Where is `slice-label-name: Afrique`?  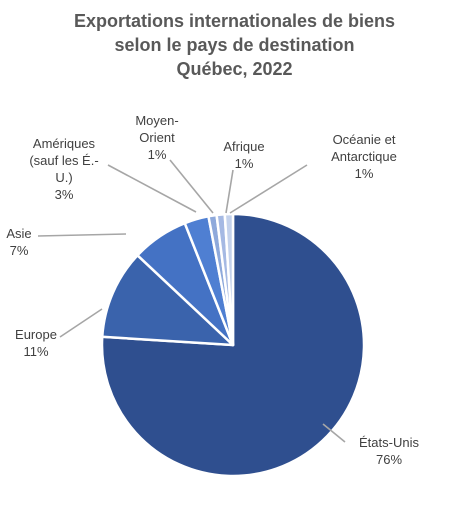 slice-label-name: Afrique is located at coordinates (244, 146).